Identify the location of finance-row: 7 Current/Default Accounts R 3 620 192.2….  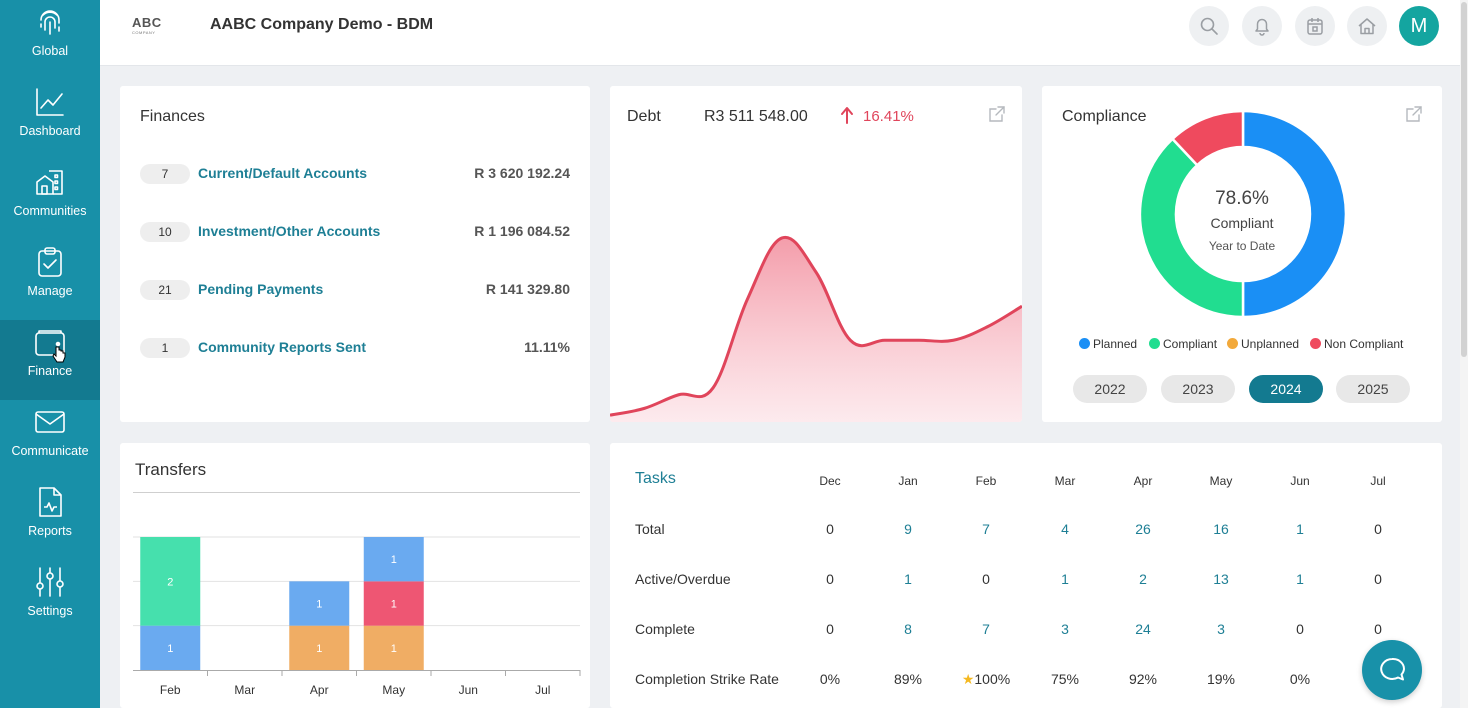
(355, 174).